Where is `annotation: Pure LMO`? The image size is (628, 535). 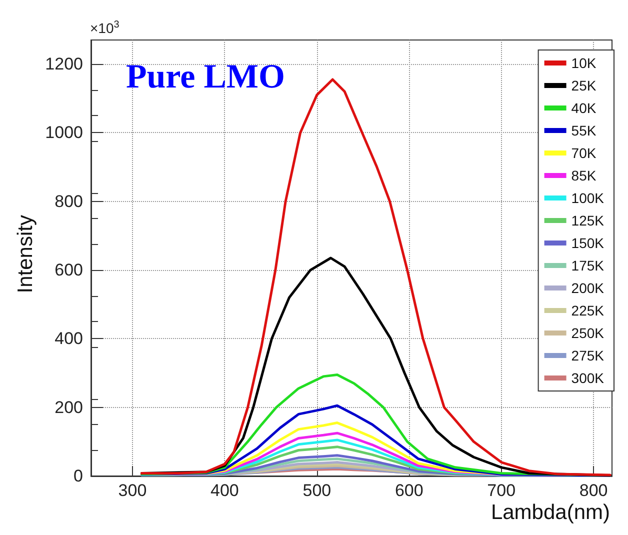 annotation: Pure LMO is located at coordinates (205, 77).